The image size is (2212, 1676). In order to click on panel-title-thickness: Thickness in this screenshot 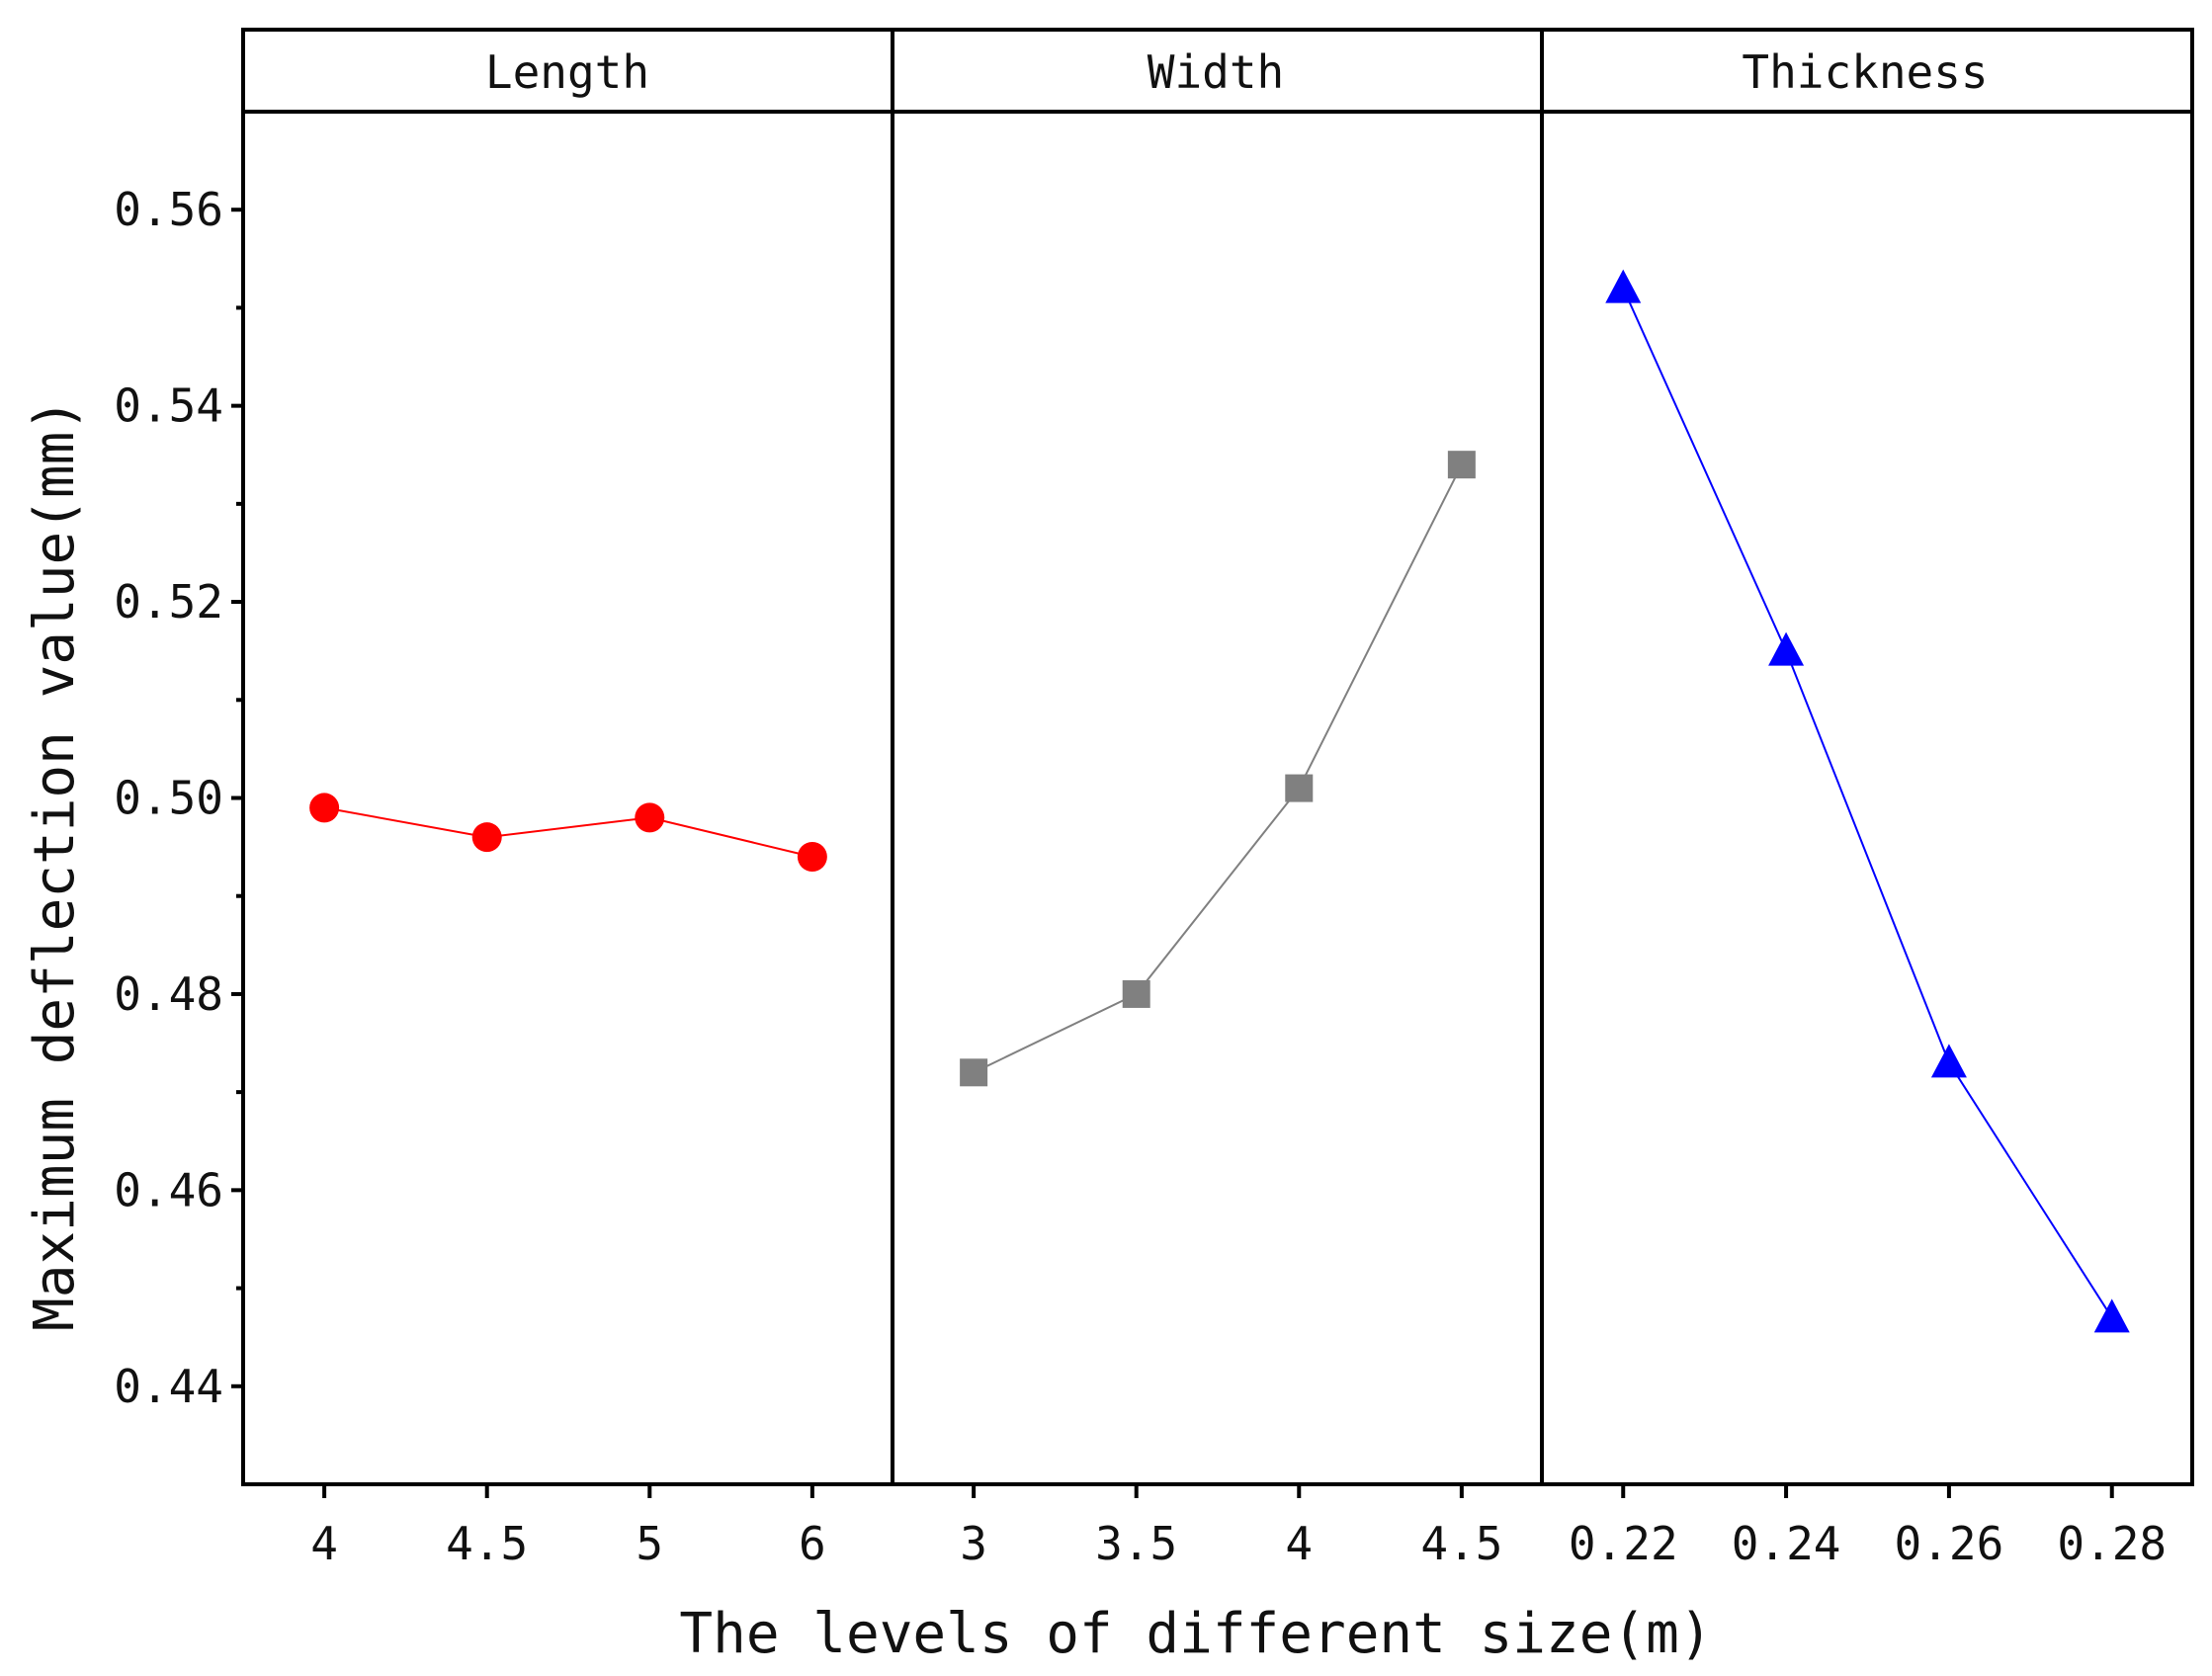, I will do `click(1865, 72)`.